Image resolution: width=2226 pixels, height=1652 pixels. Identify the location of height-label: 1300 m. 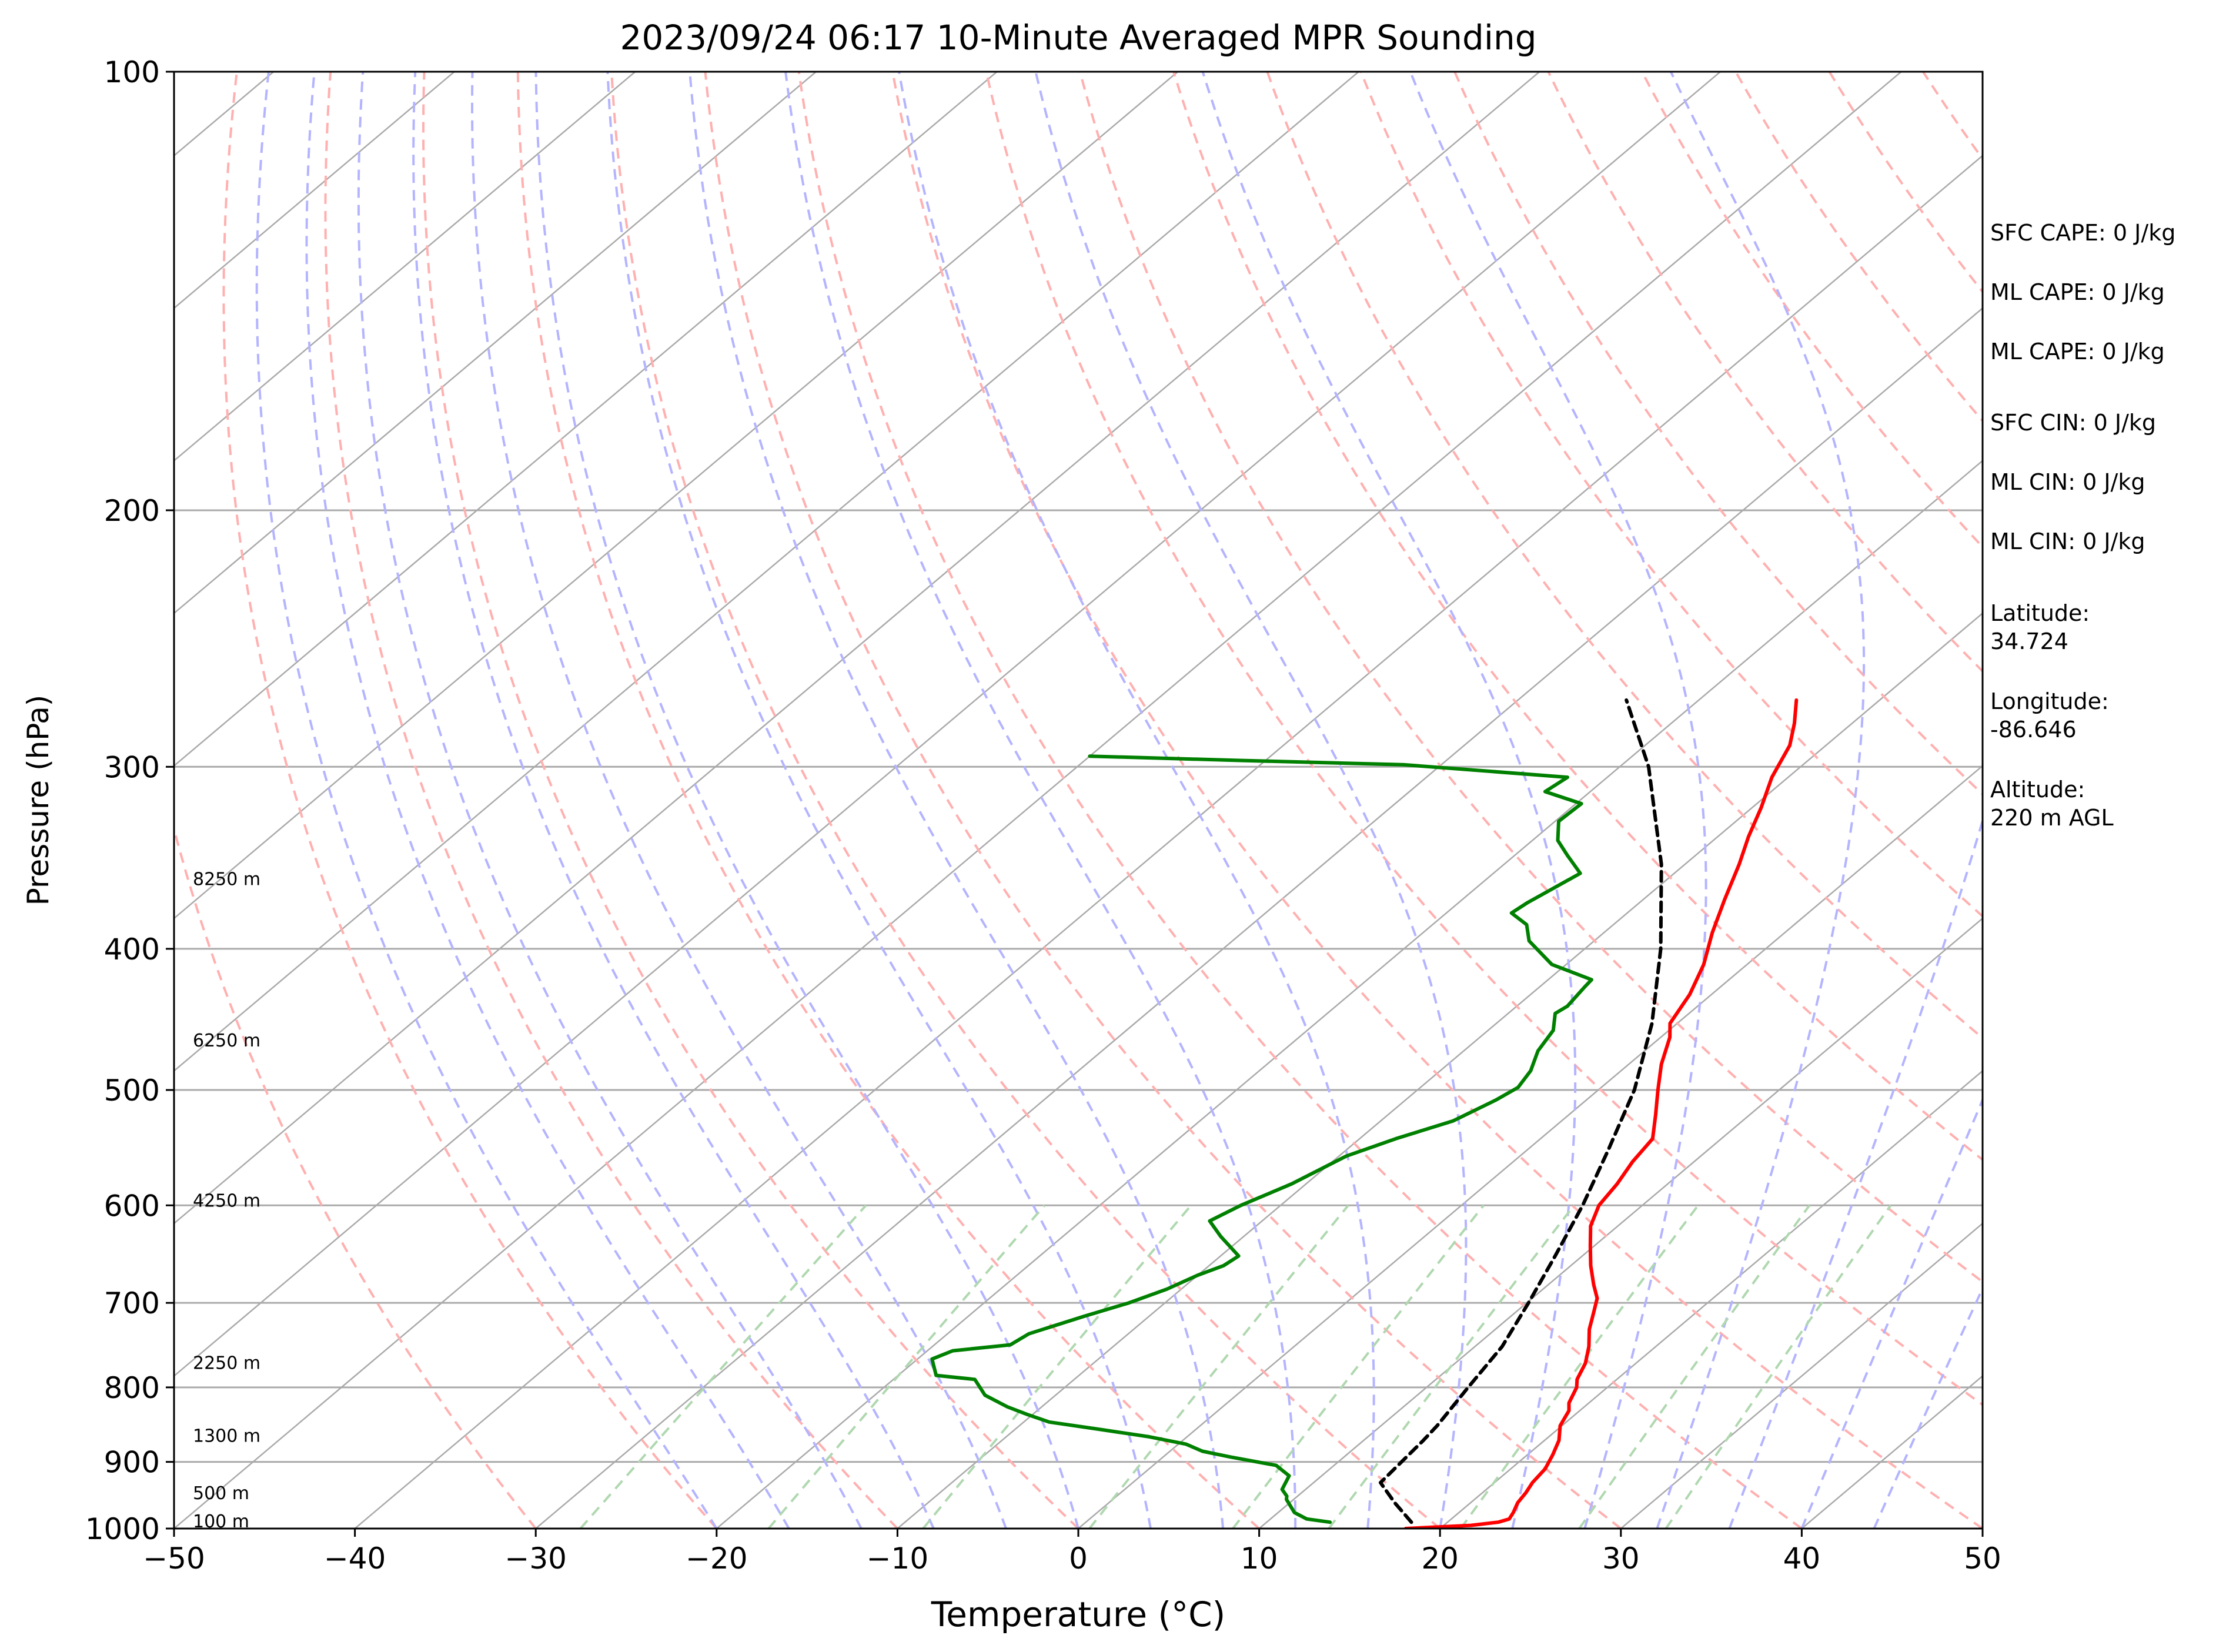
(227, 1436).